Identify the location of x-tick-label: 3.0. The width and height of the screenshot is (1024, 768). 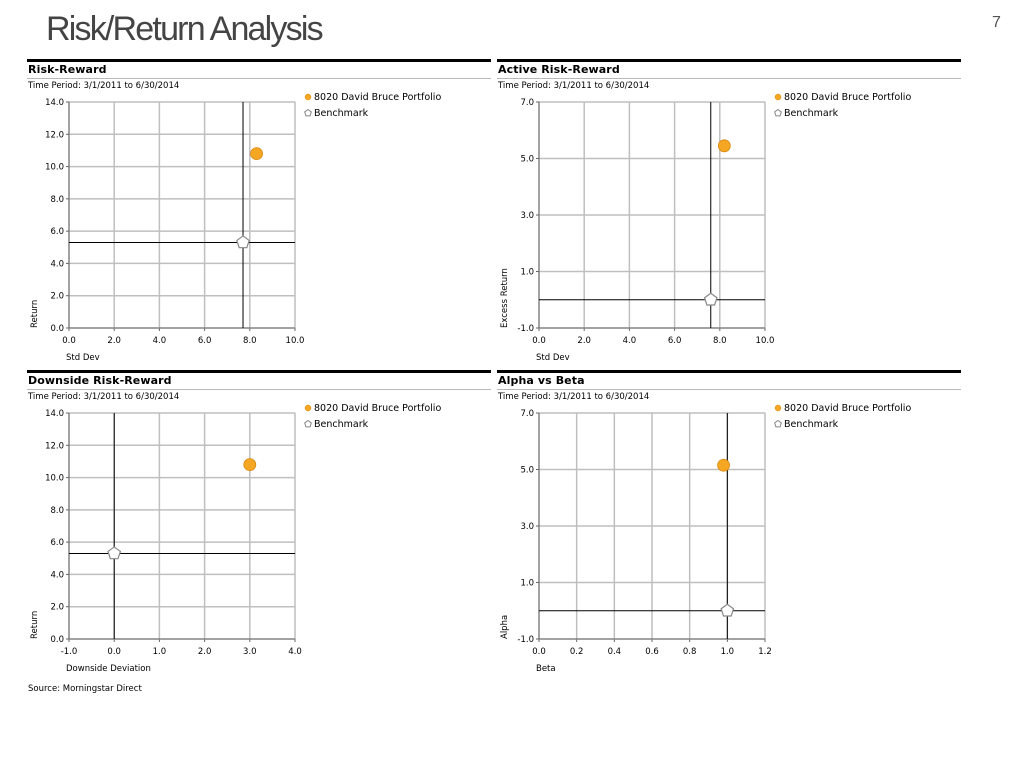
(250, 652).